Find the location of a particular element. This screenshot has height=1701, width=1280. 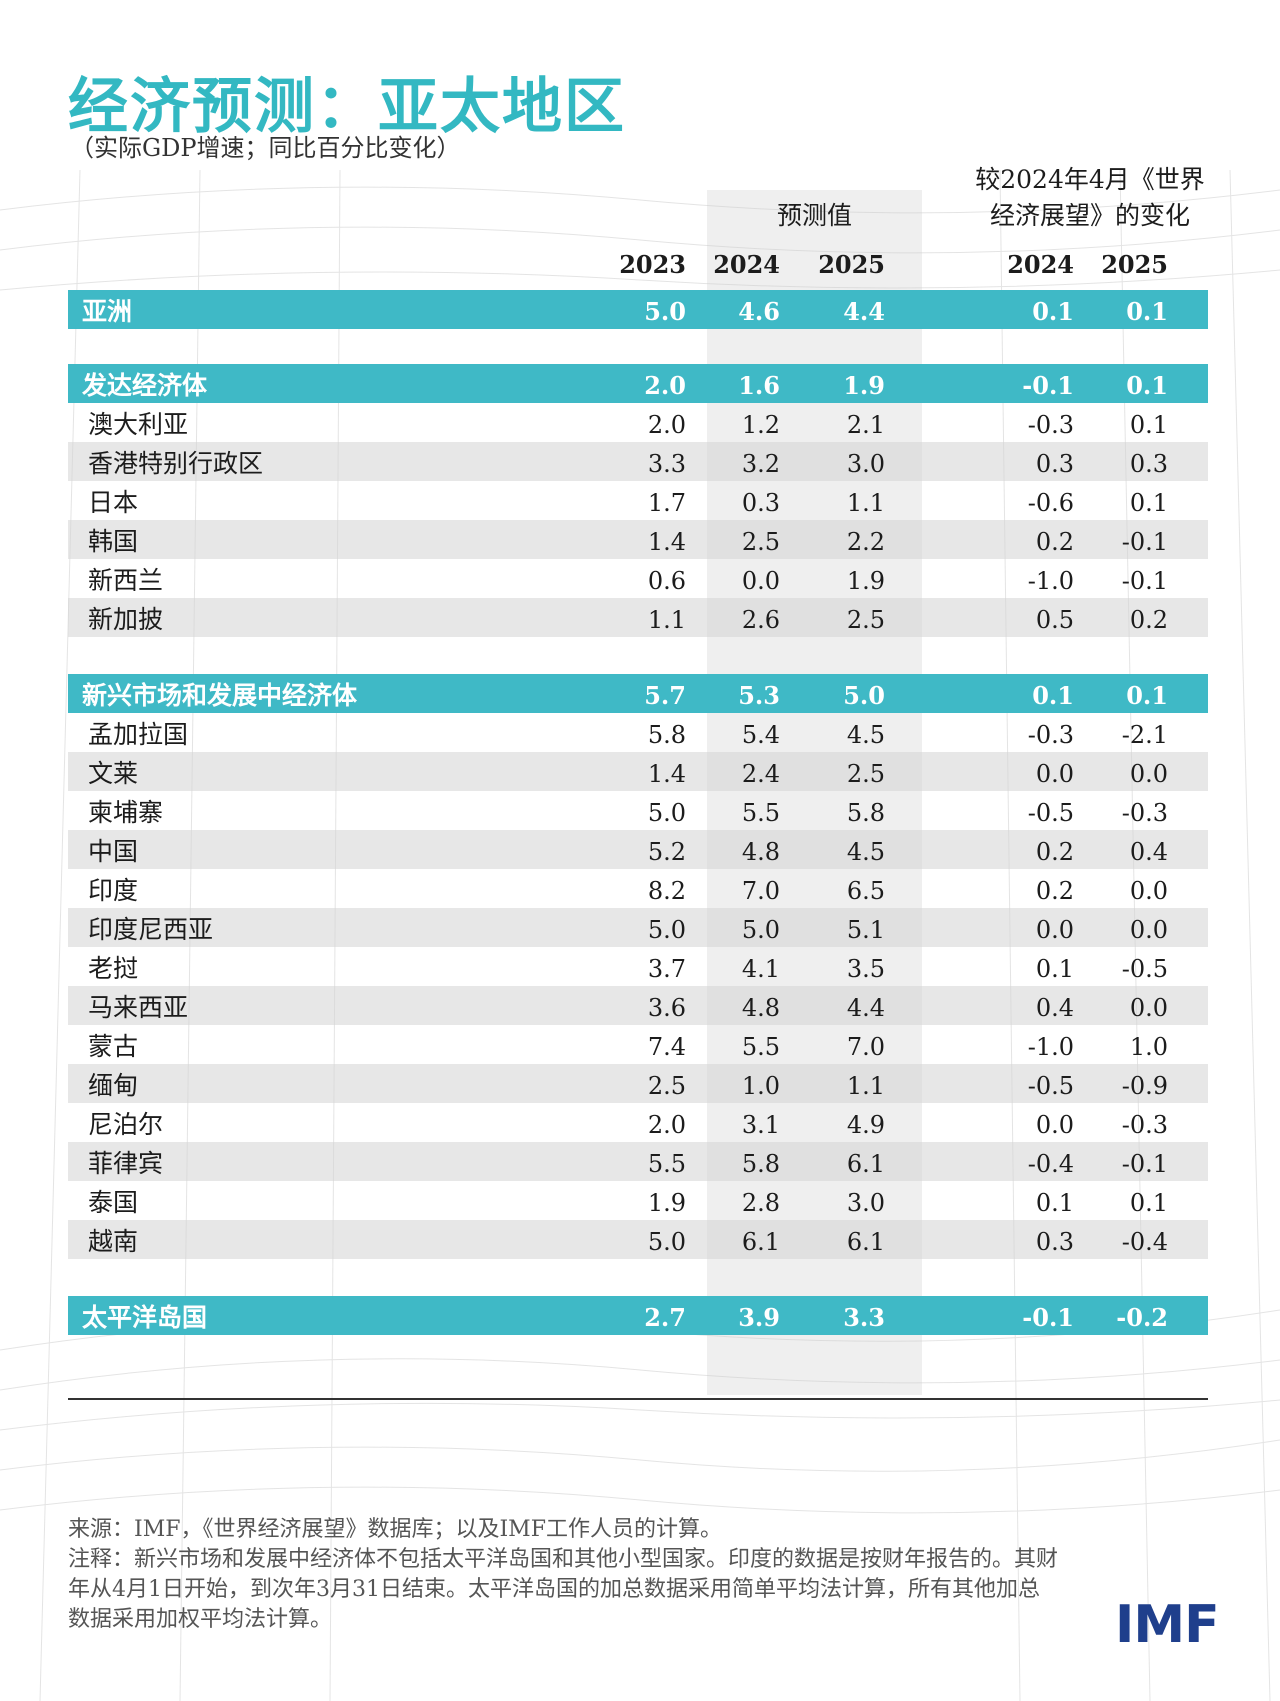

change-2024-cell: -0.3 is located at coordinates (1050, 735).